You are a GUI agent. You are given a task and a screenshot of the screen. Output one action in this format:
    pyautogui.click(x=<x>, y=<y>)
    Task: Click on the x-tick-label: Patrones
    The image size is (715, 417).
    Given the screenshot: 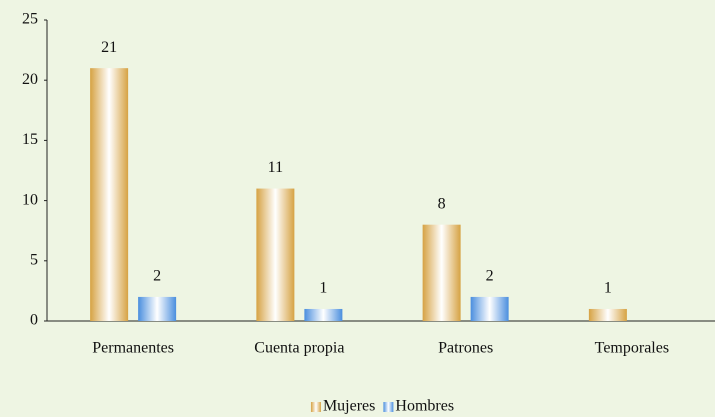 What is the action you would take?
    pyautogui.click(x=465, y=348)
    